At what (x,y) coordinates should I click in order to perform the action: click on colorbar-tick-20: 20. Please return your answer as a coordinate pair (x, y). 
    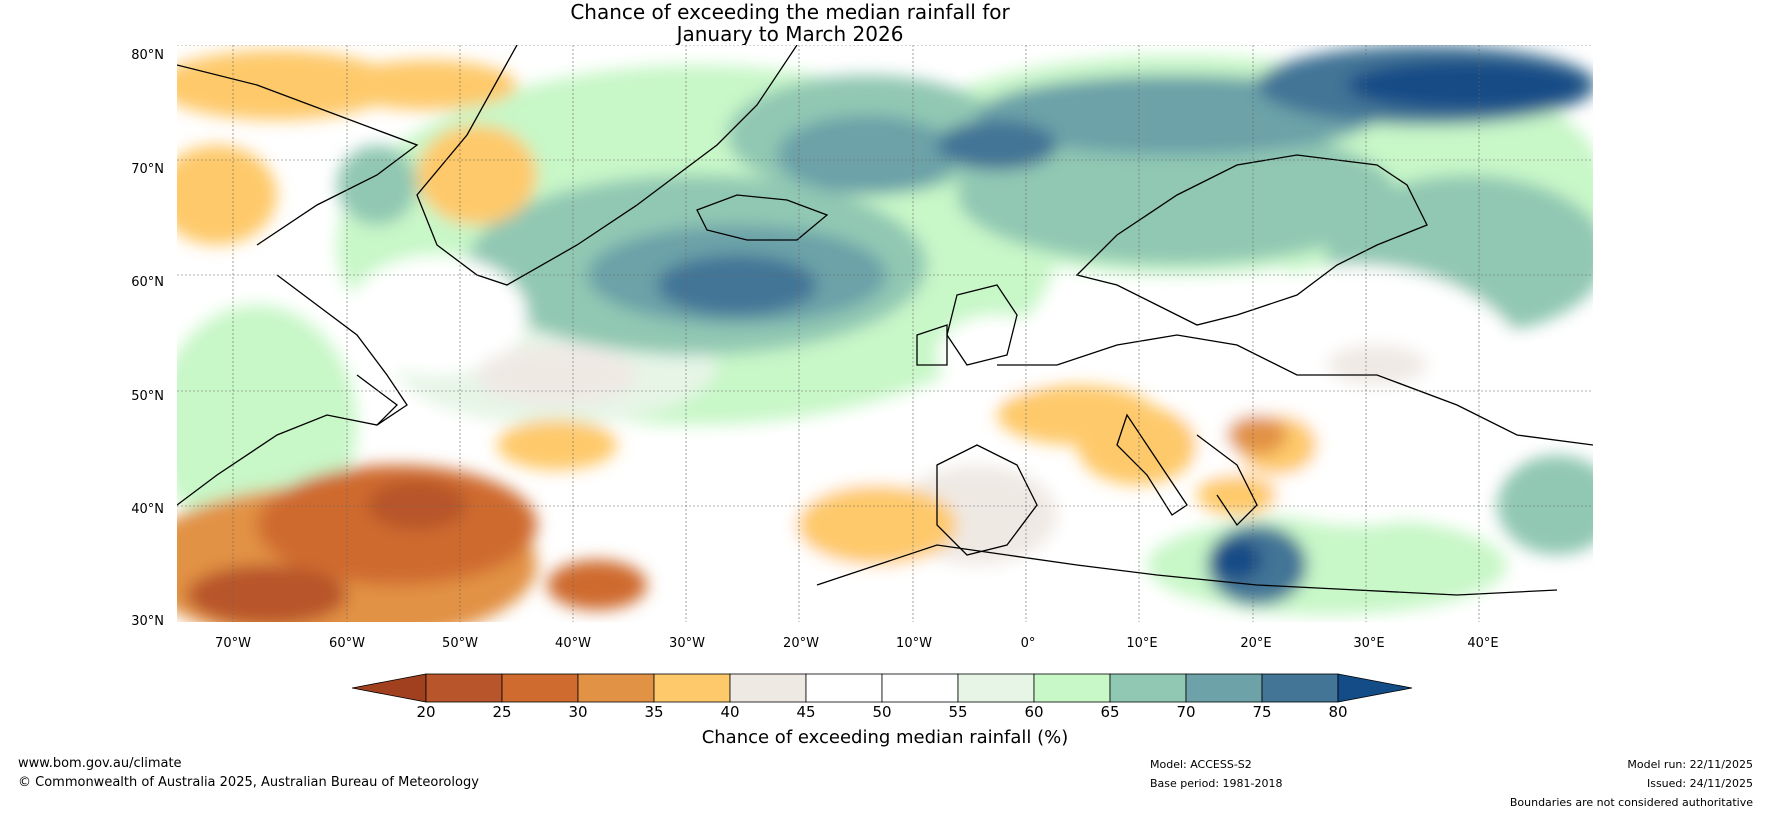
    Looking at the image, I should click on (426, 712).